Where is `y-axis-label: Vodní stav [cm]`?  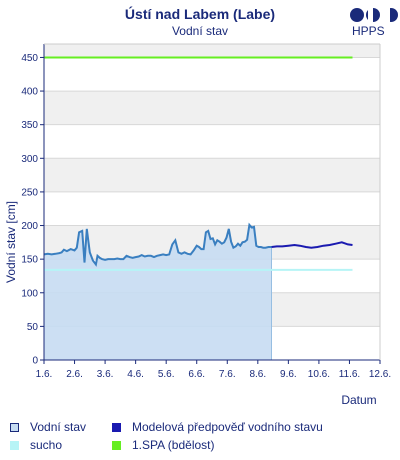
y-axis-label: Vodní stav [cm] is located at coordinates (11, 242).